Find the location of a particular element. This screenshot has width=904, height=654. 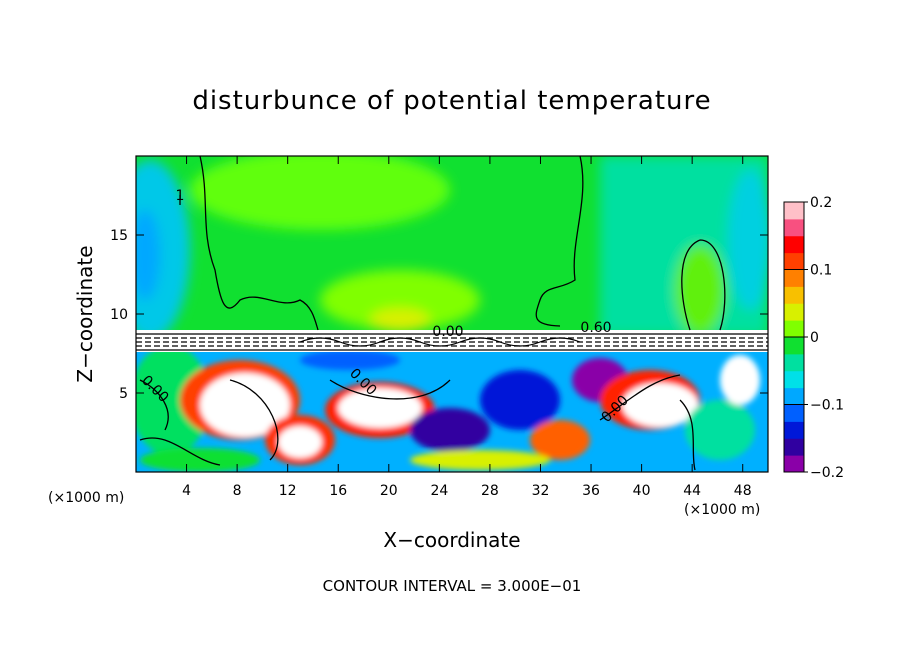

x-tick-label-11: 48 is located at coordinates (743, 491).